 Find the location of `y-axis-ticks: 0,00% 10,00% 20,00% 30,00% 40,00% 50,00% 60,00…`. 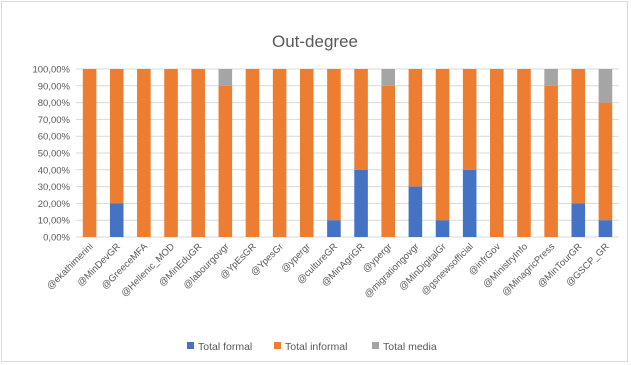

y-axis-ticks: 0,00% 10,00% 20,00% 30,00% 40,00% 50,00% 60,00… is located at coordinates (51, 154).